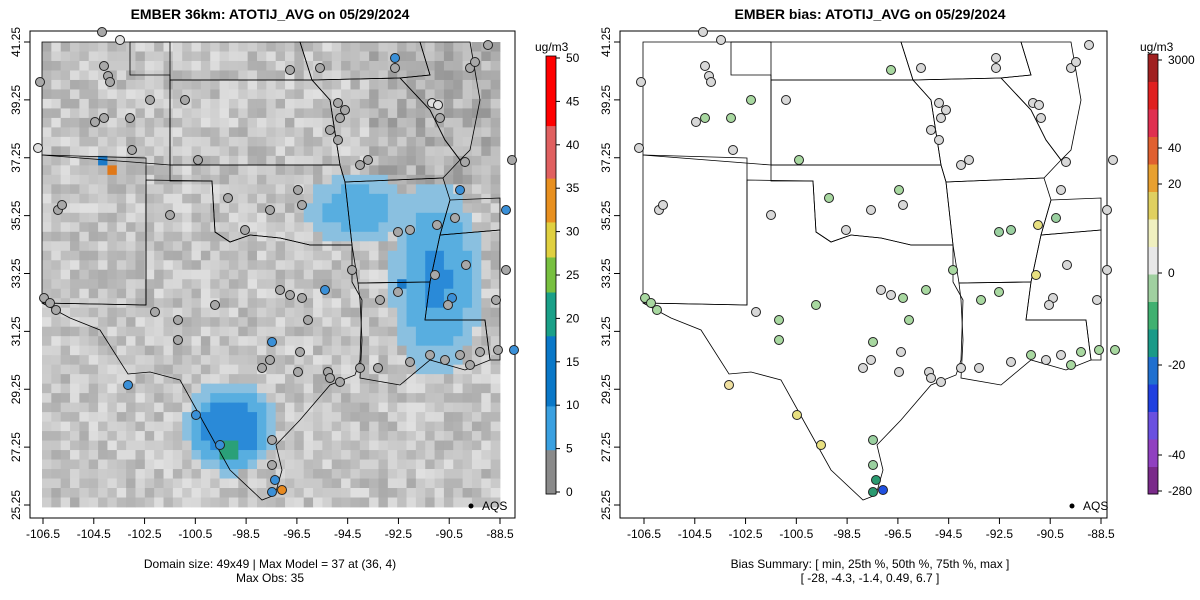  I want to click on left-map-title: EMBER 36km: ATOTIJ_AVG on 05/29/2024, so click(270, 14).